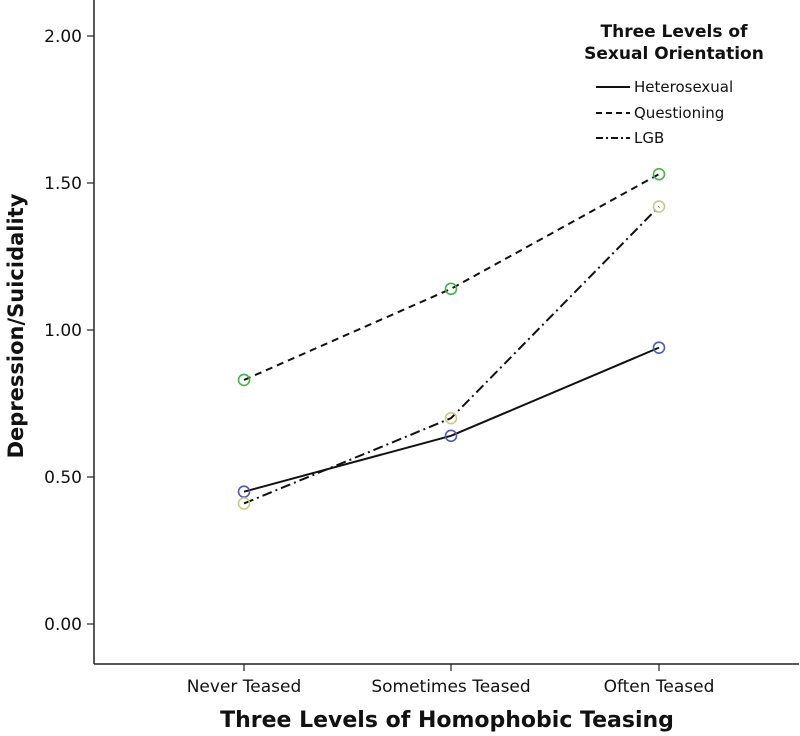  Describe the element at coordinates (675, 32) in the screenshot. I see `legend-title-line-1: Three Levels of` at that location.